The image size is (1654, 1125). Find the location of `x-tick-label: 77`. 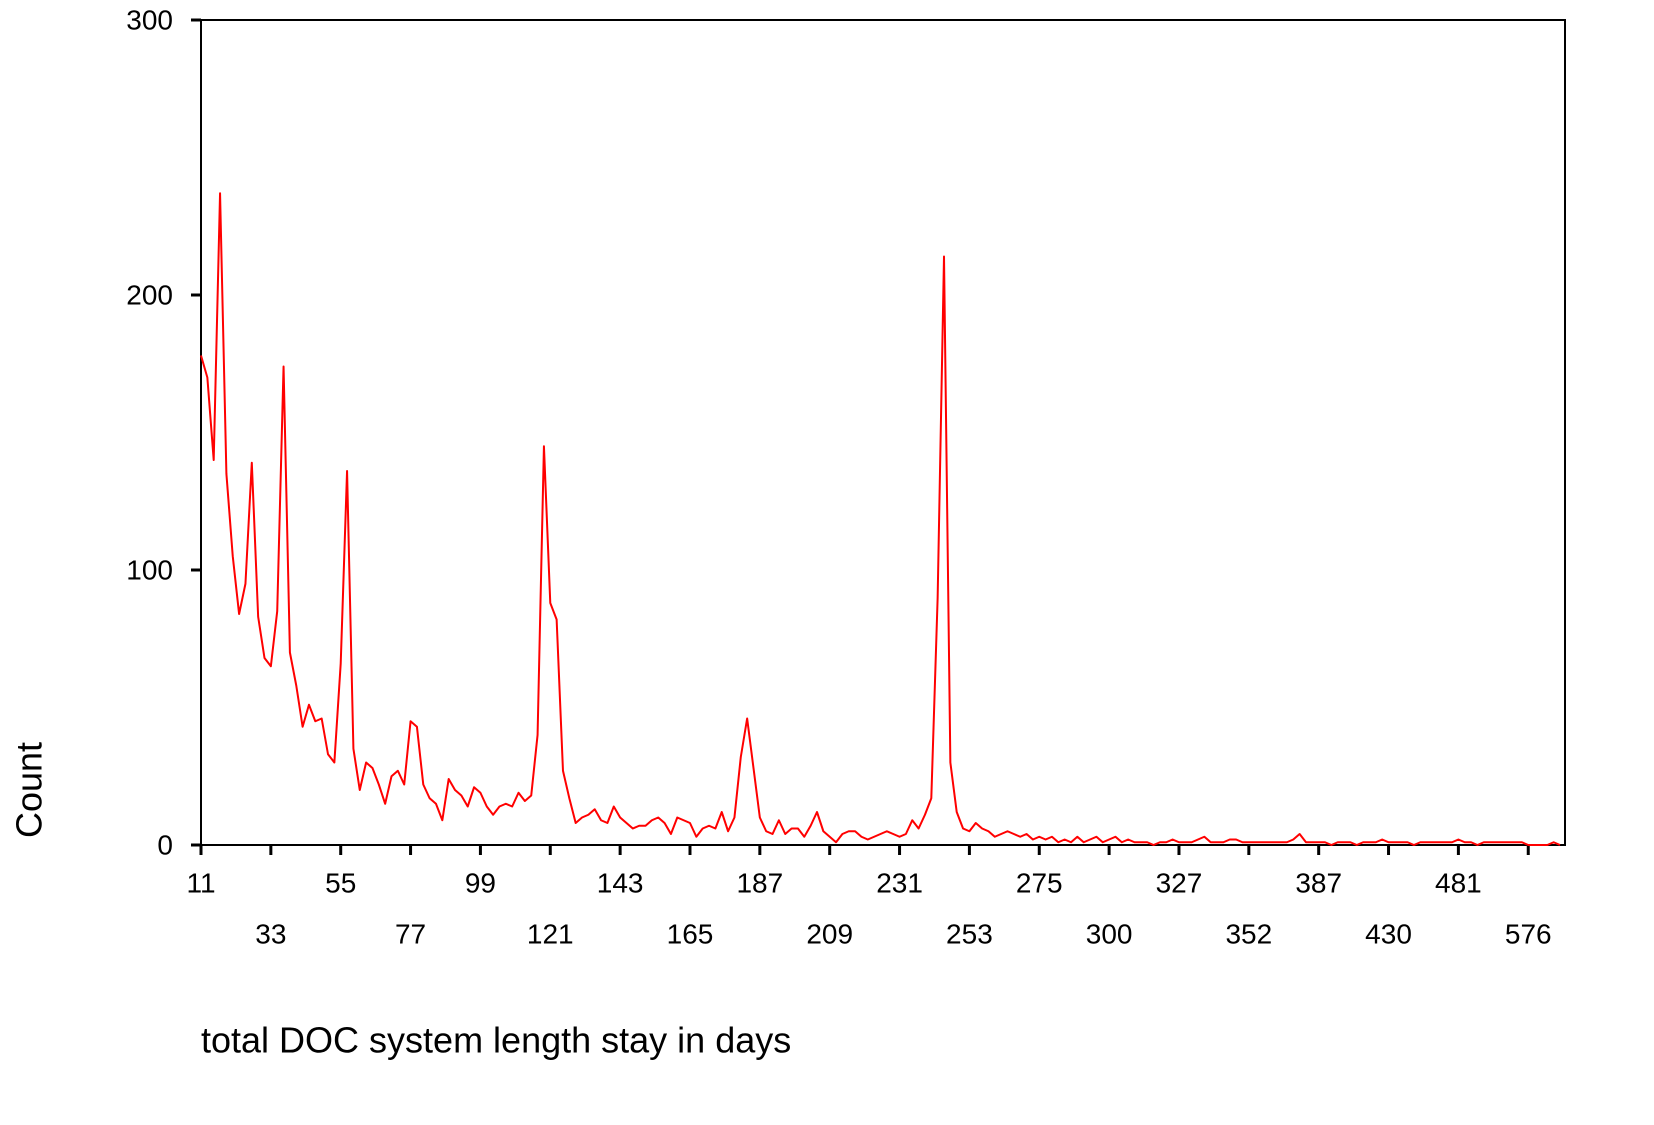

x-tick-label: 77 is located at coordinates (410, 933).